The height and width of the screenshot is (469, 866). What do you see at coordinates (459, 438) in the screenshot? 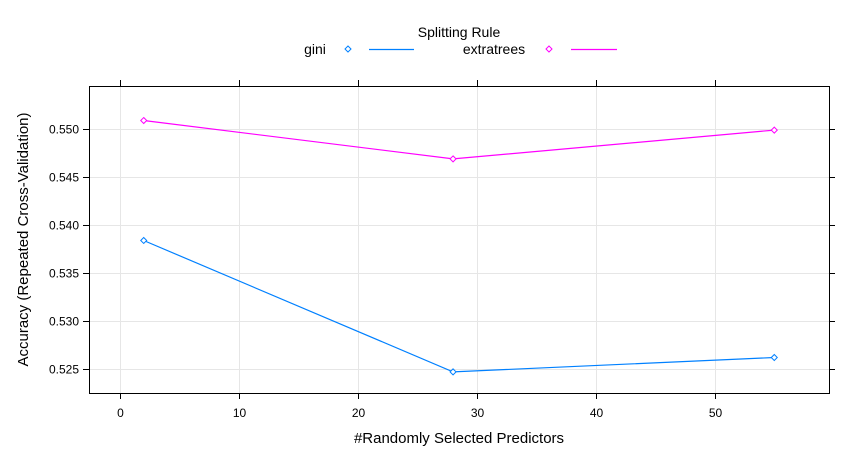
I see `x-axis-label: #Randomly Selected Predictors` at bounding box center [459, 438].